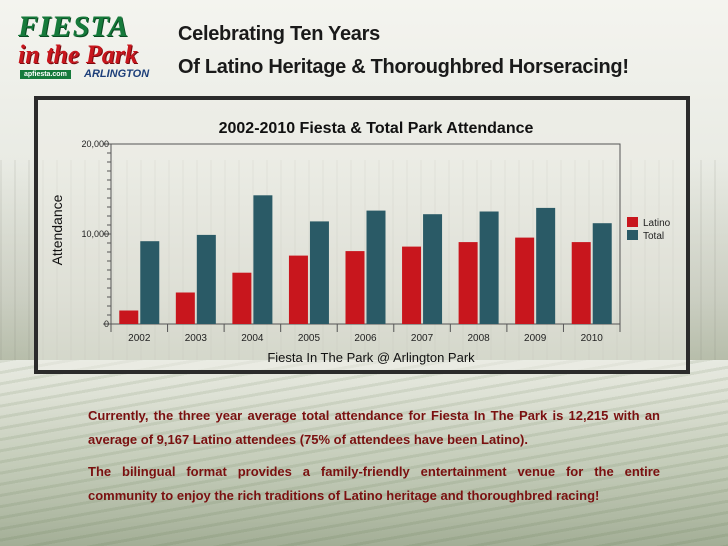  What do you see at coordinates (279, 34) in the screenshot?
I see `title-line1: Celebrating Ten Years` at bounding box center [279, 34].